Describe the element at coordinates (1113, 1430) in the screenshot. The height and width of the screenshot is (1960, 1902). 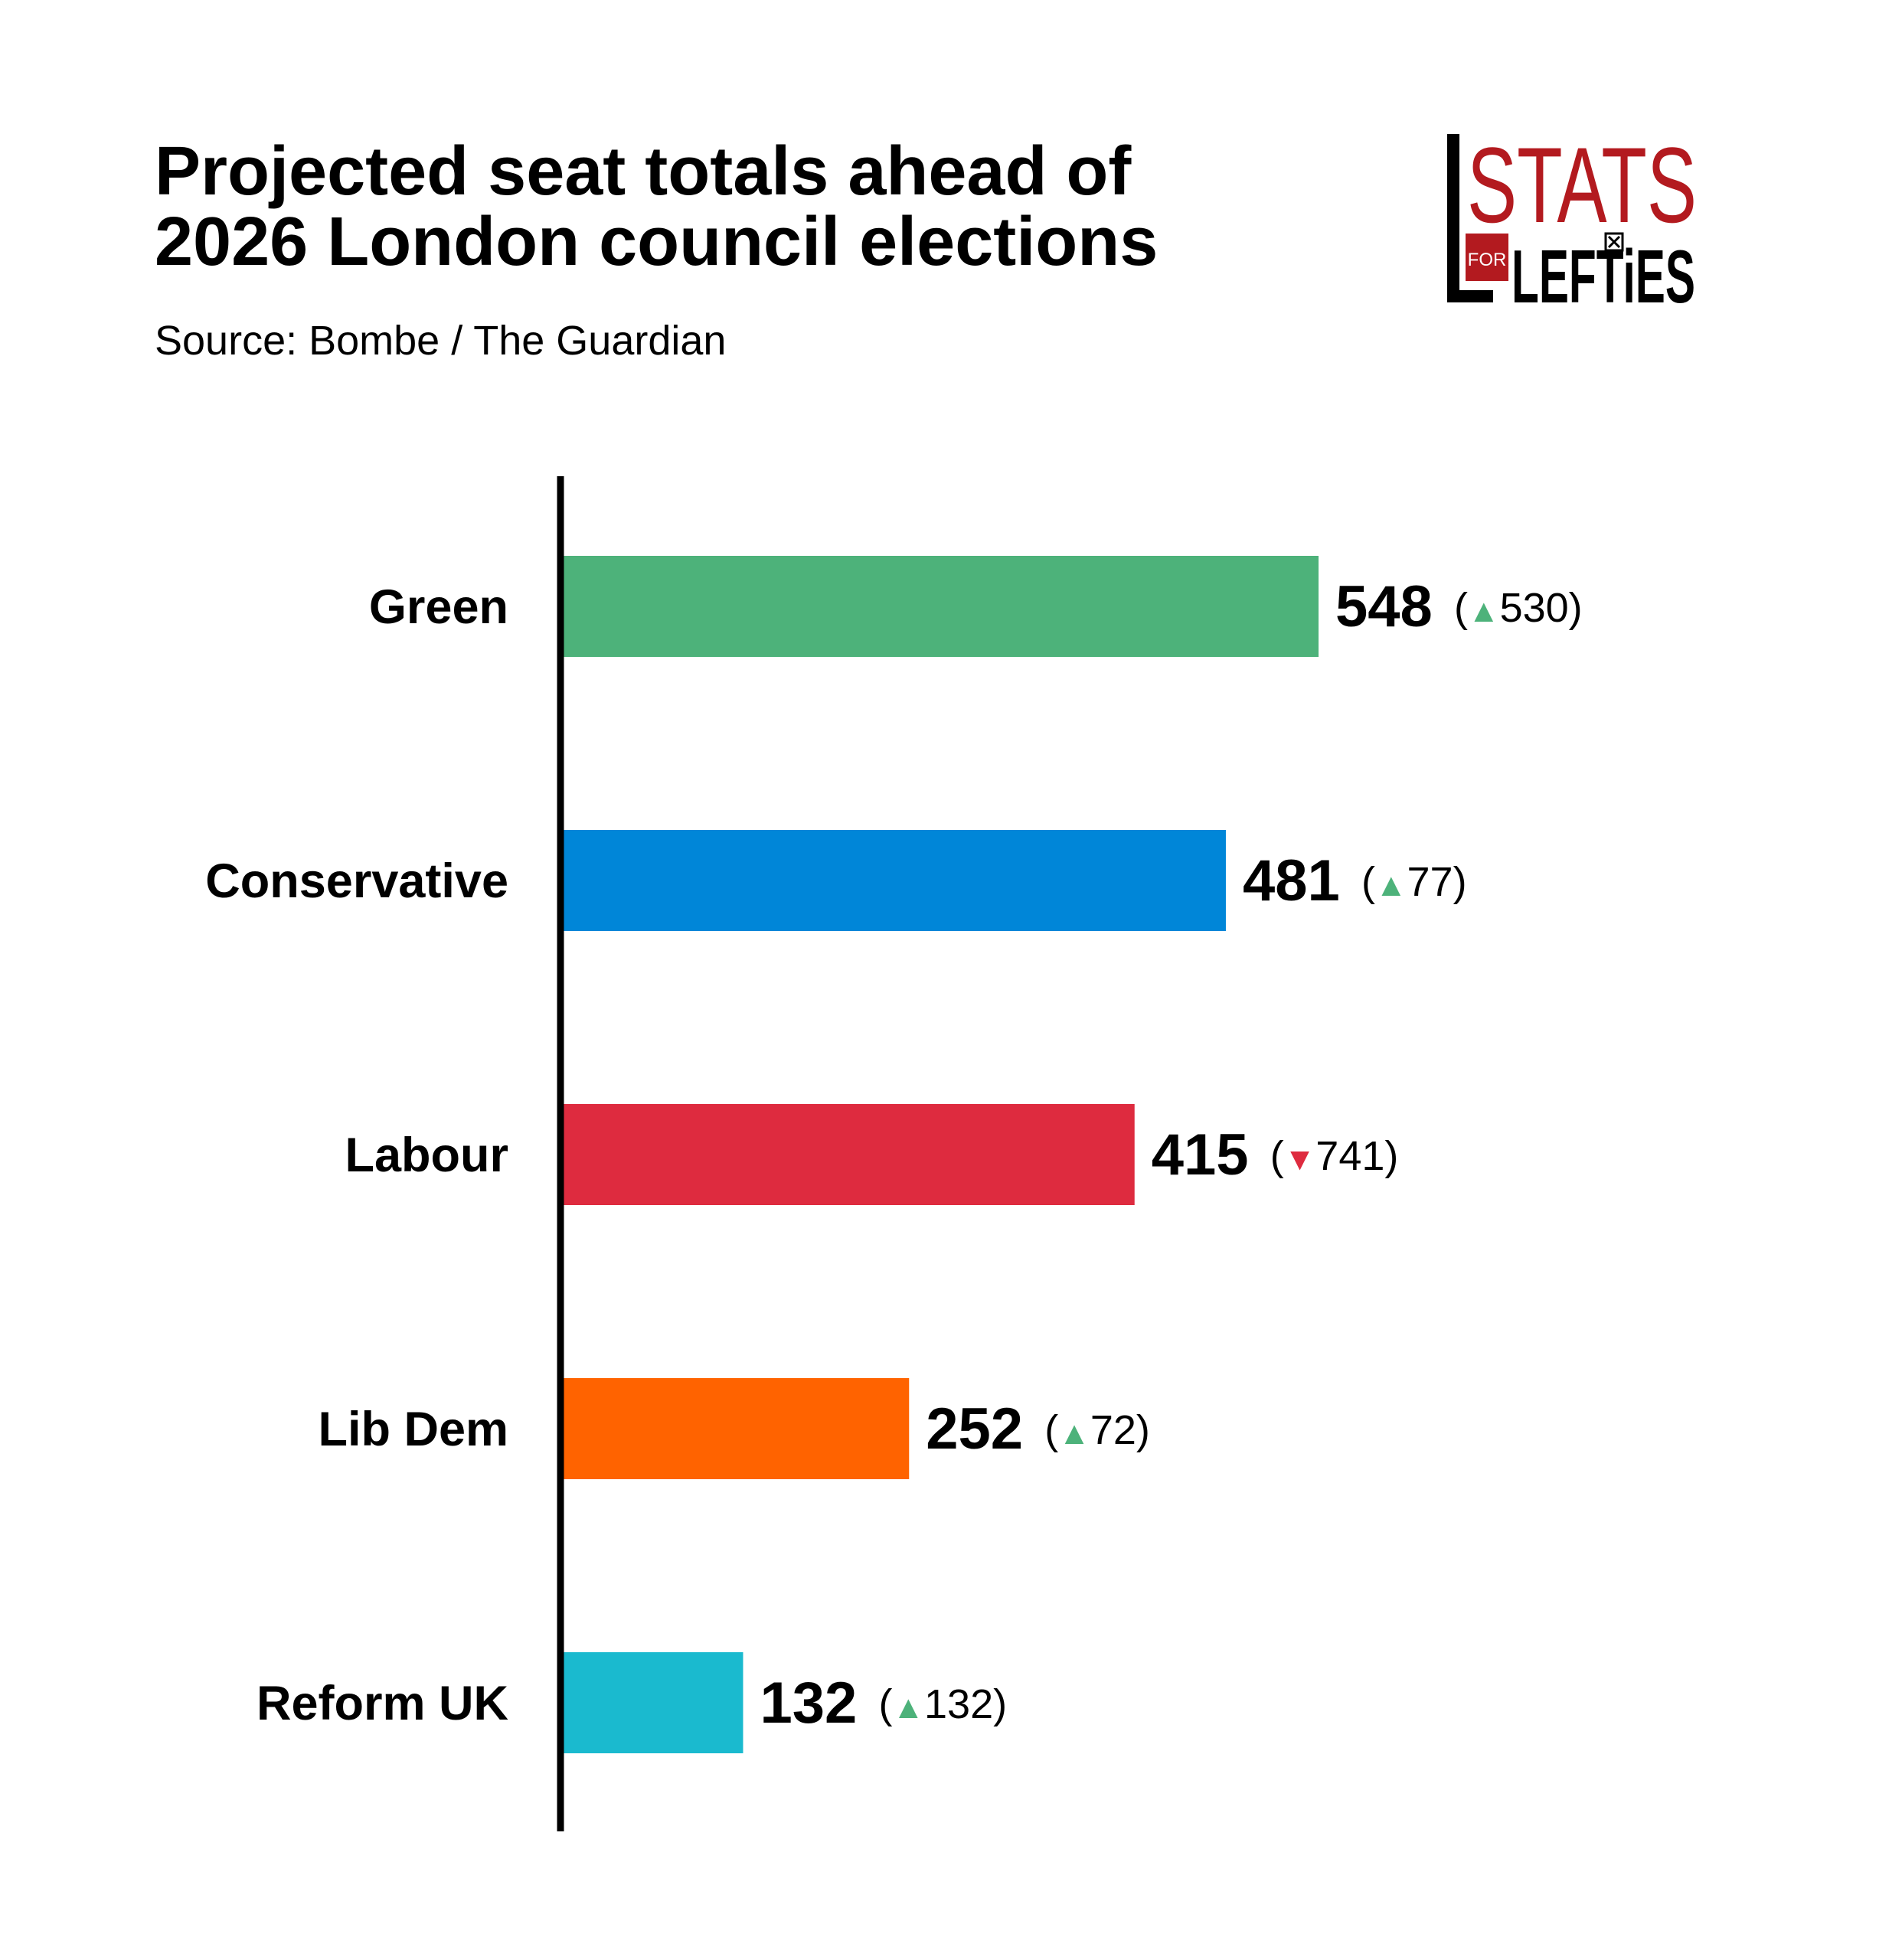
I see `change-value: 72` at that location.